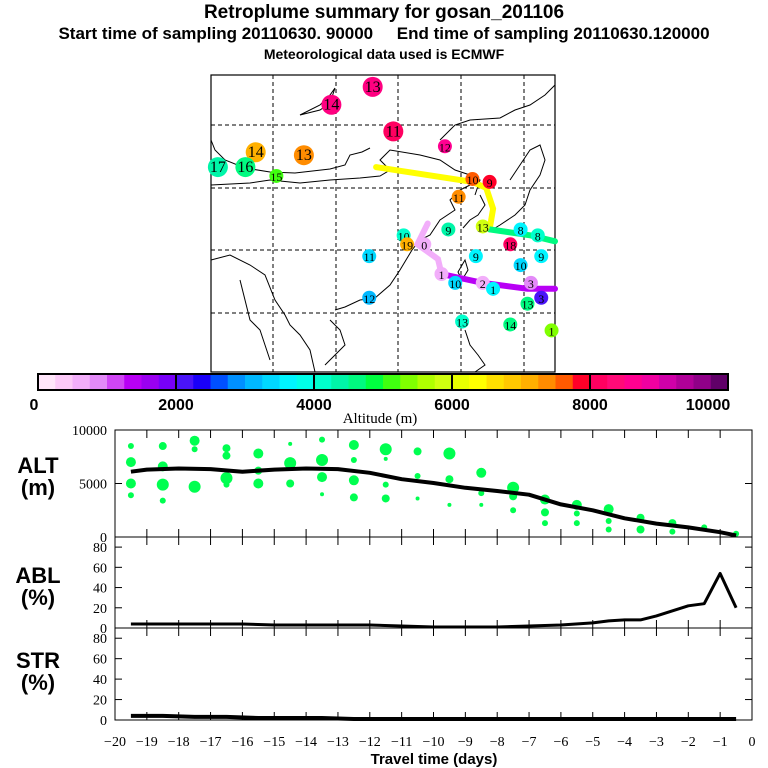 This screenshot has width=768, height=768. Describe the element at coordinates (407, 245) in the screenshot. I see `trajectory-point-label: 19` at that location.